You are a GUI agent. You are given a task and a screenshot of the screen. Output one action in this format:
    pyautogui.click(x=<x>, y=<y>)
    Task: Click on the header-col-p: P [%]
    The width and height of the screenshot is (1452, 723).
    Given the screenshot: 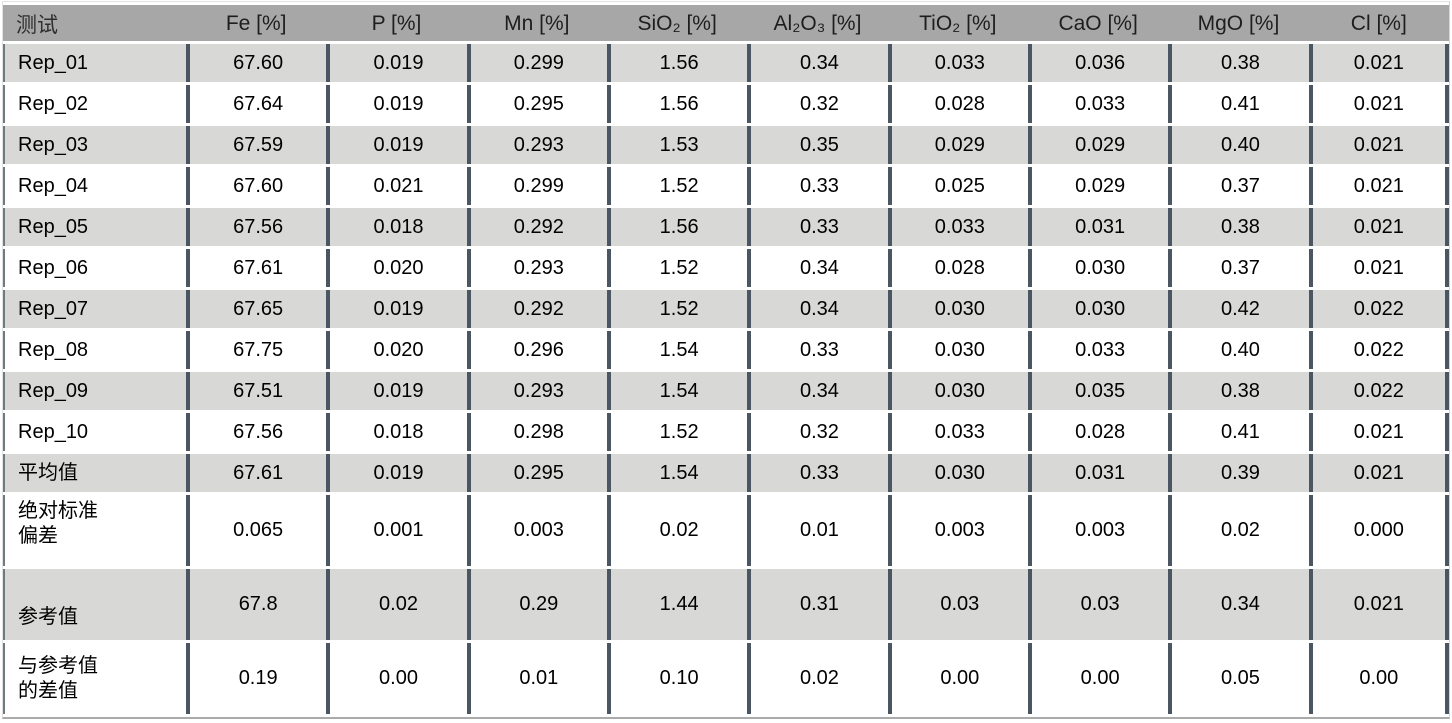 What is the action you would take?
    pyautogui.click(x=396, y=23)
    